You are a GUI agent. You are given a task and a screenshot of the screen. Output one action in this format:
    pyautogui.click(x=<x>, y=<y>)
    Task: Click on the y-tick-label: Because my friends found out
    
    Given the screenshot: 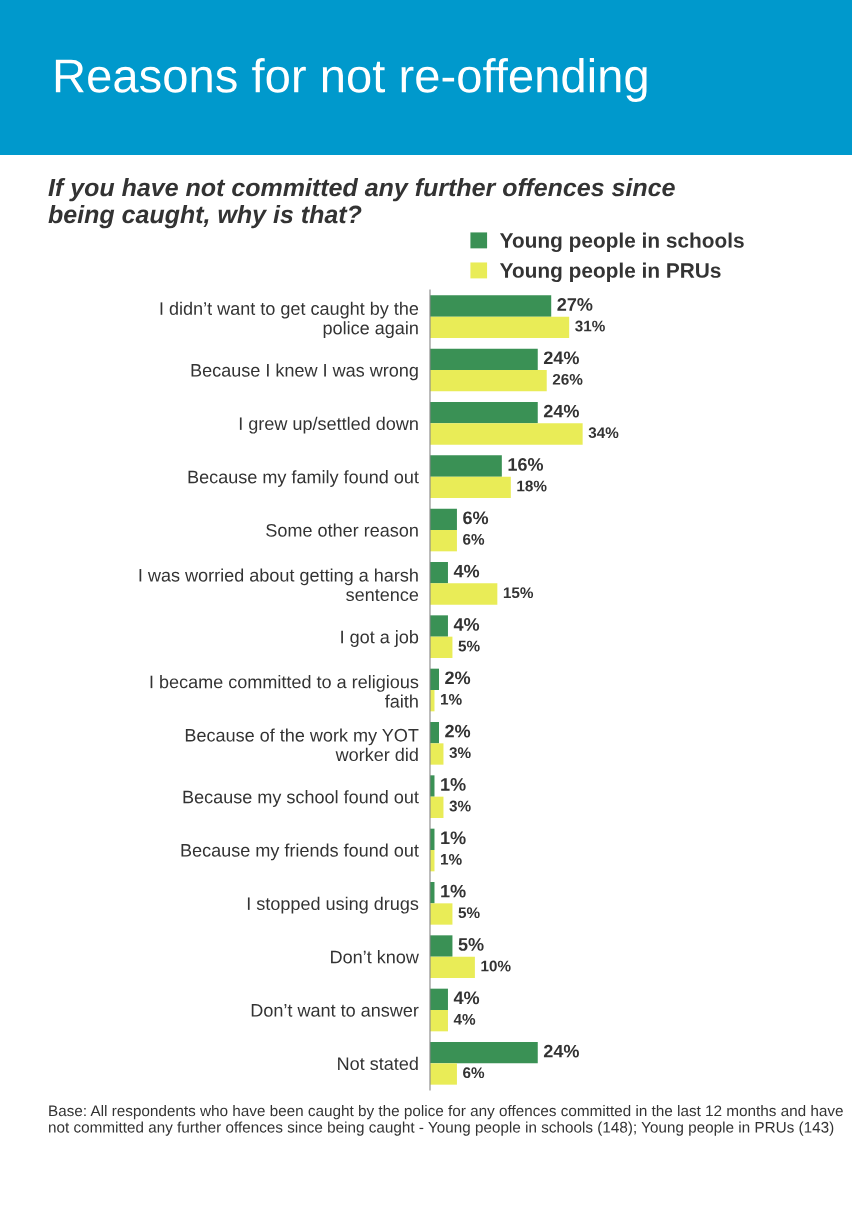 What is the action you would take?
    pyautogui.click(x=300, y=852)
    